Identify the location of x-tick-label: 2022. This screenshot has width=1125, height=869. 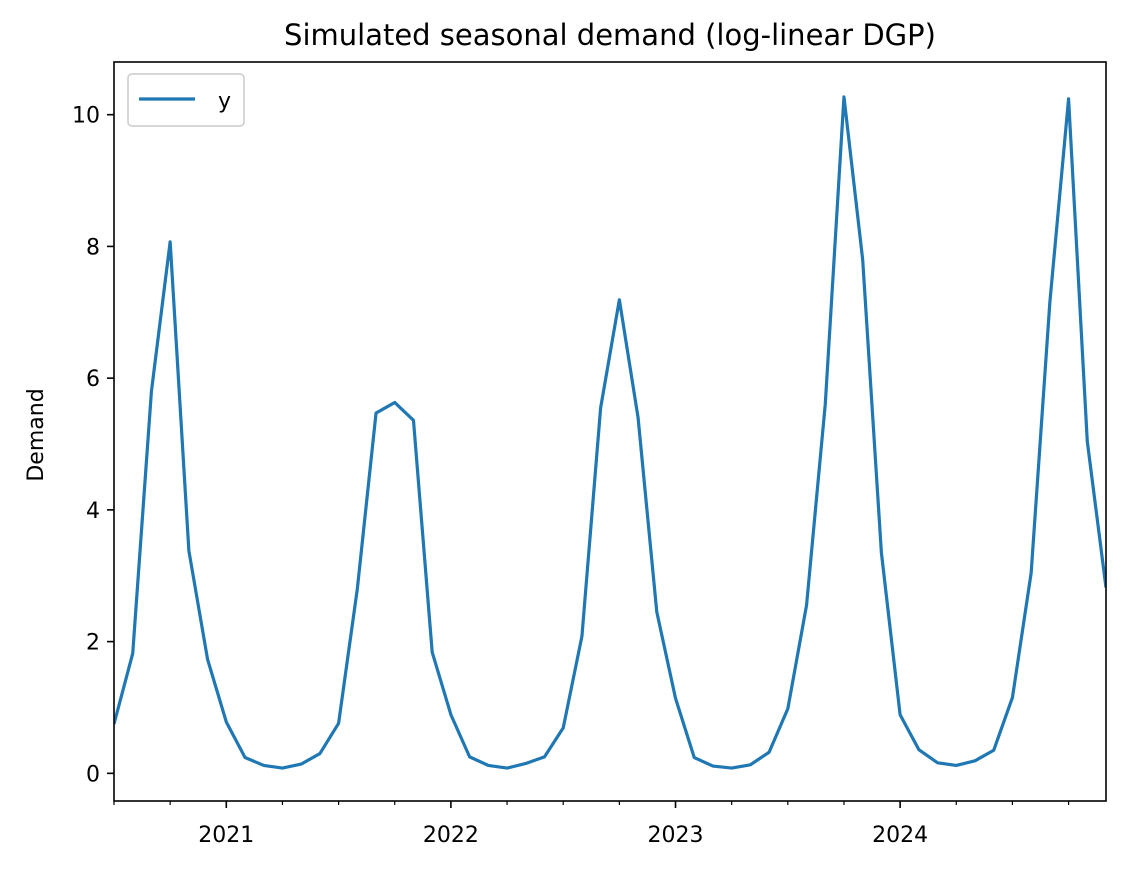
(451, 835).